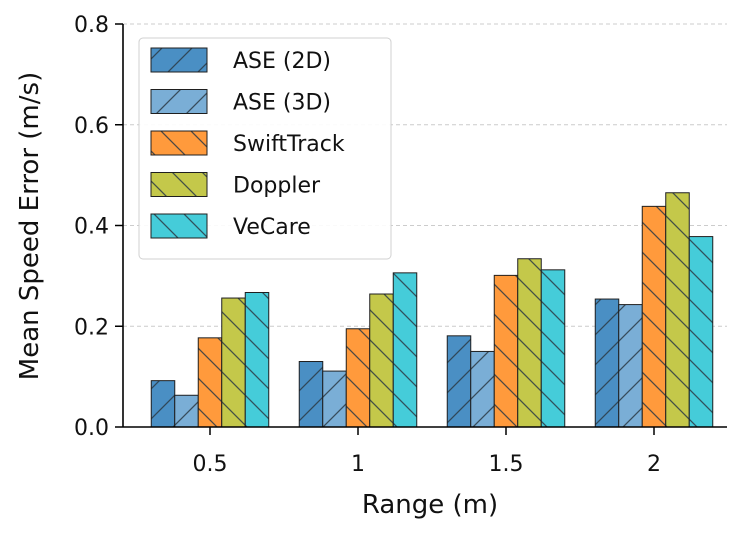  I want to click on y-tick-label: 0.6, so click(91, 126).